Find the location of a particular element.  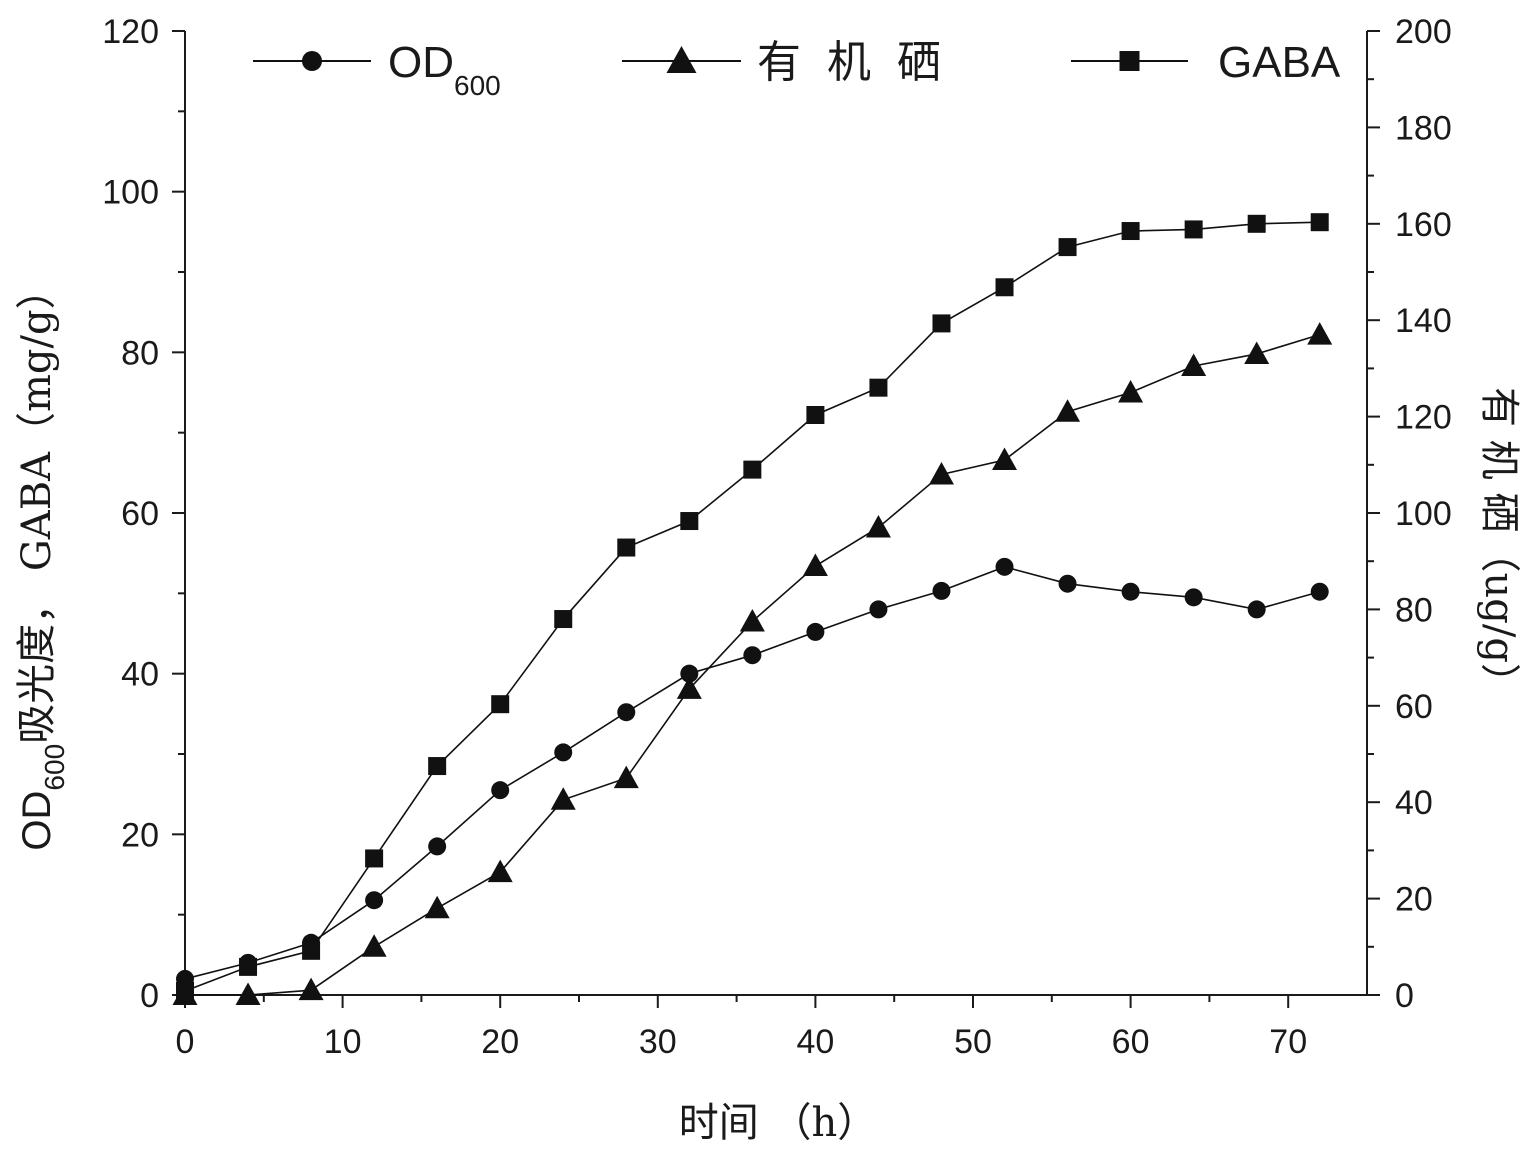

x-tick-label: 60 is located at coordinates (1131, 1042).